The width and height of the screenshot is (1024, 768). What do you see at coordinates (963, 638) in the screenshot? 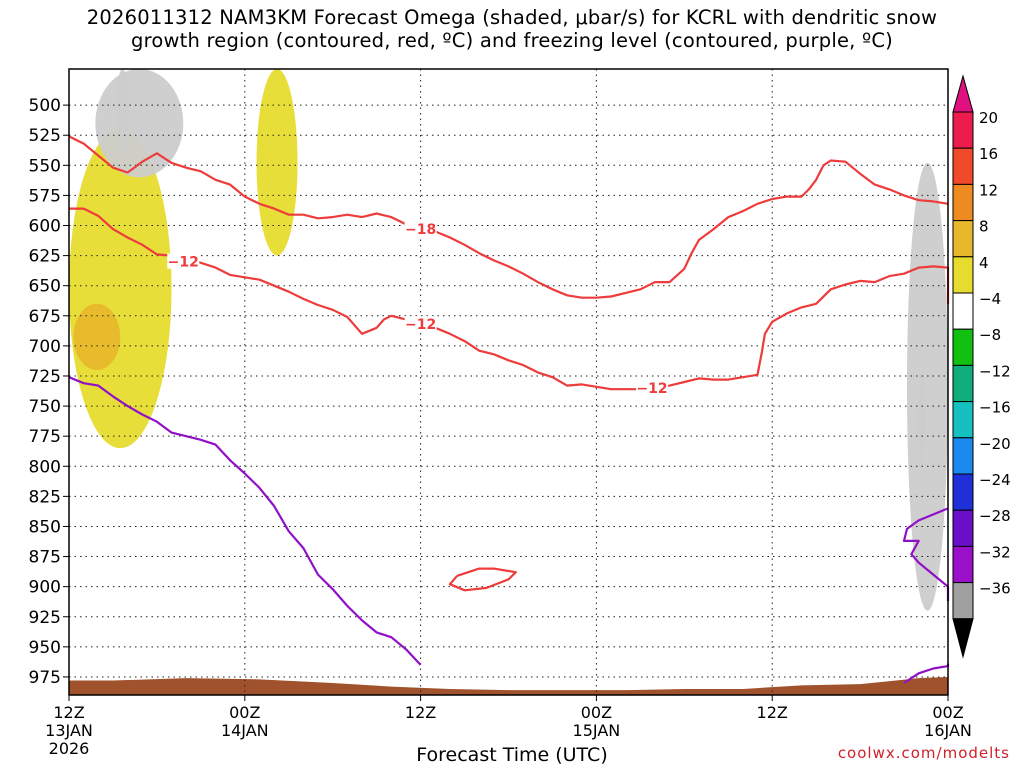
I see `colorbar-bottom-cap` at bounding box center [963, 638].